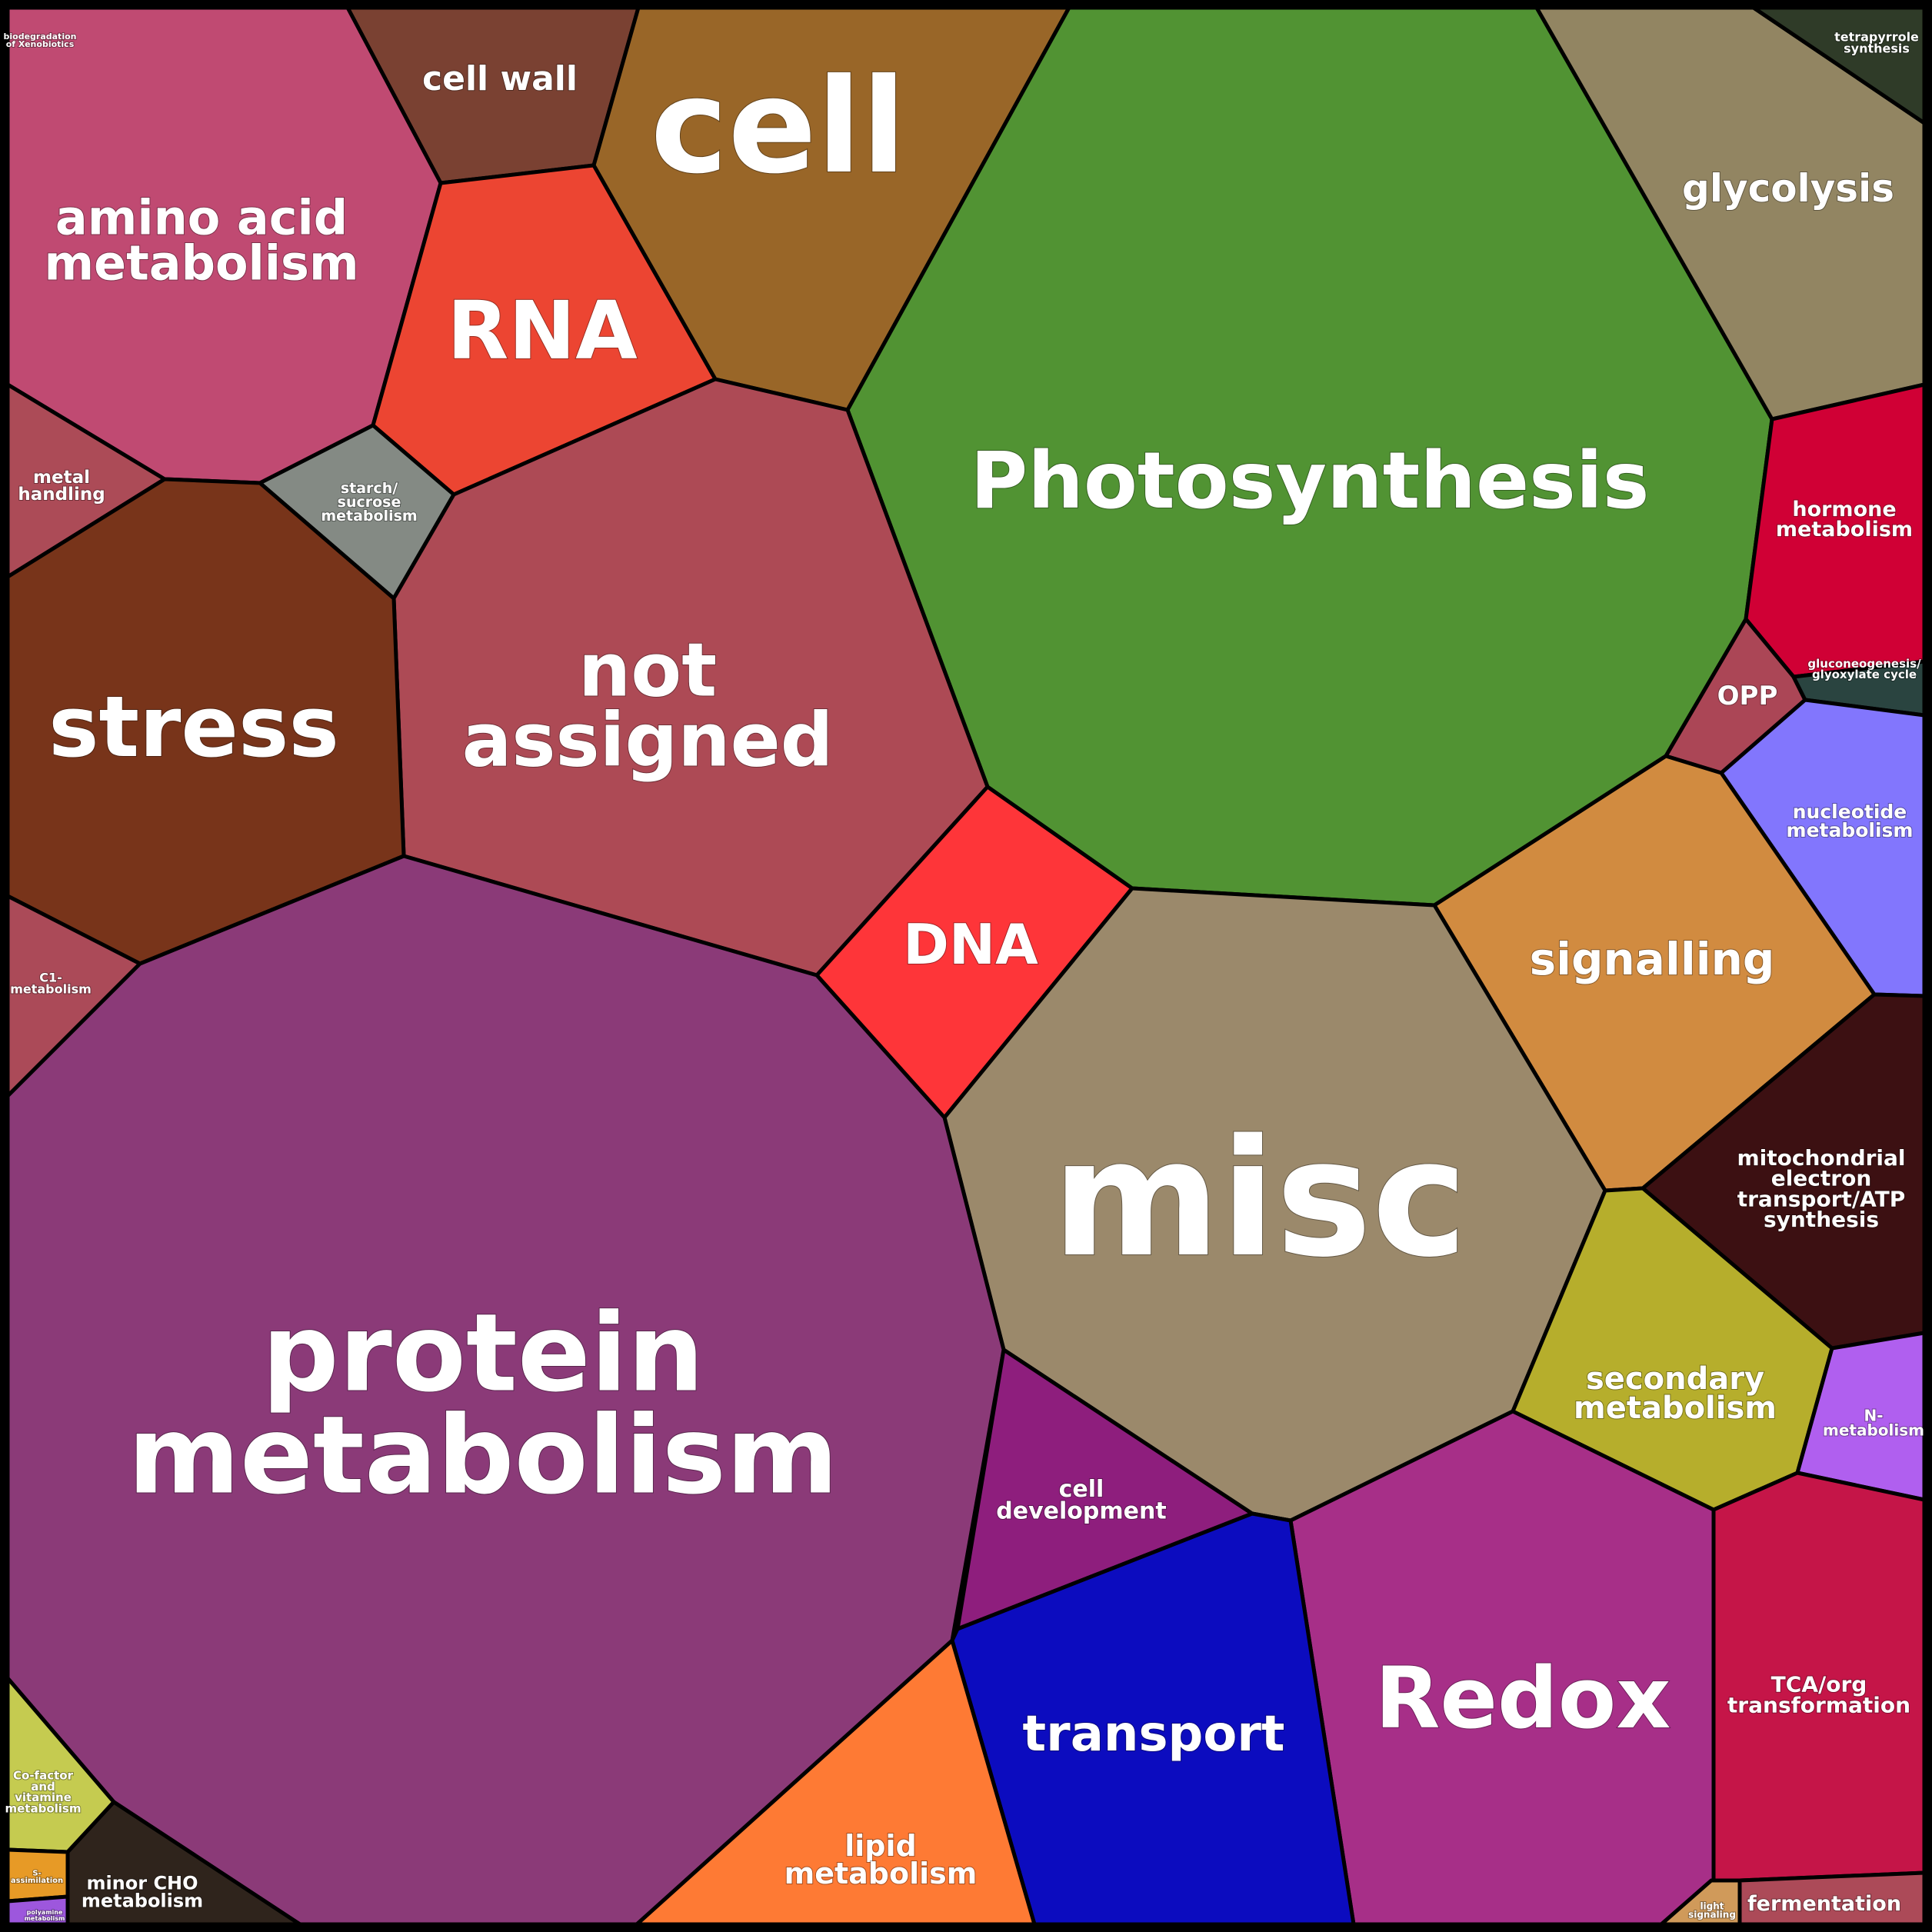  I want to click on label-biodegradation: biodegradation of Xenobiotics, so click(40, 39).